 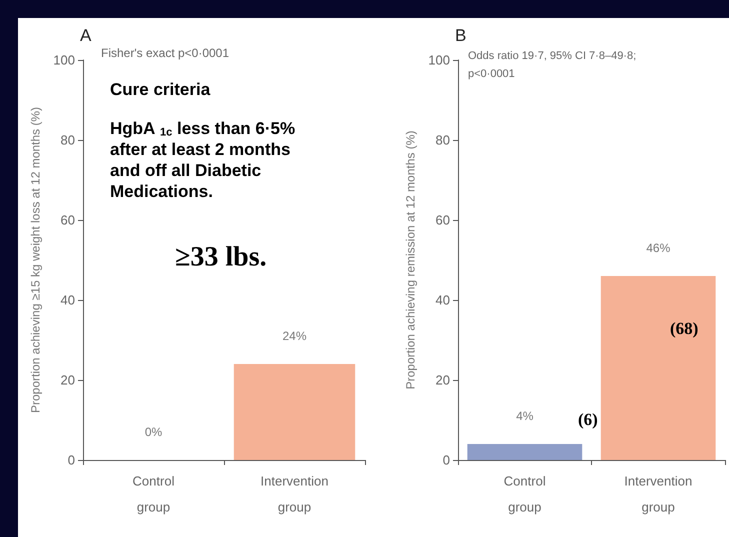 What do you see at coordinates (153, 432) in the screenshot?
I see `data-label: 0%` at bounding box center [153, 432].